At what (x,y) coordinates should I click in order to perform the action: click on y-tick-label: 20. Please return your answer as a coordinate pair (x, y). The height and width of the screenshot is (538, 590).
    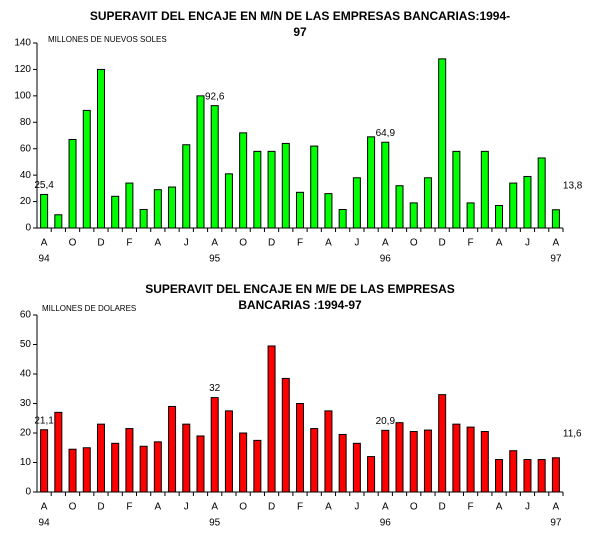
    Looking at the image, I should click on (26, 433).